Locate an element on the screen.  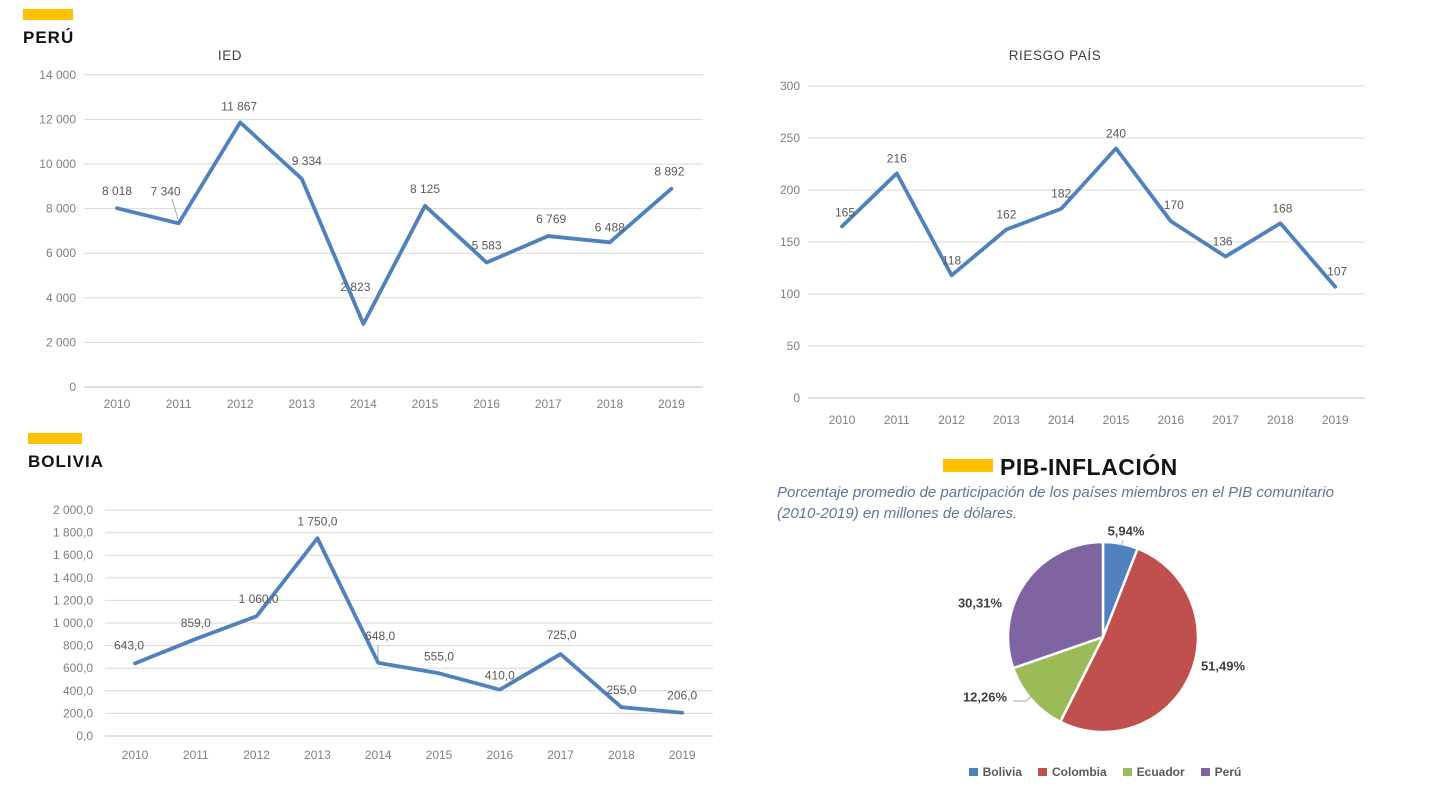
data-label: 11 867 is located at coordinates (239, 106).